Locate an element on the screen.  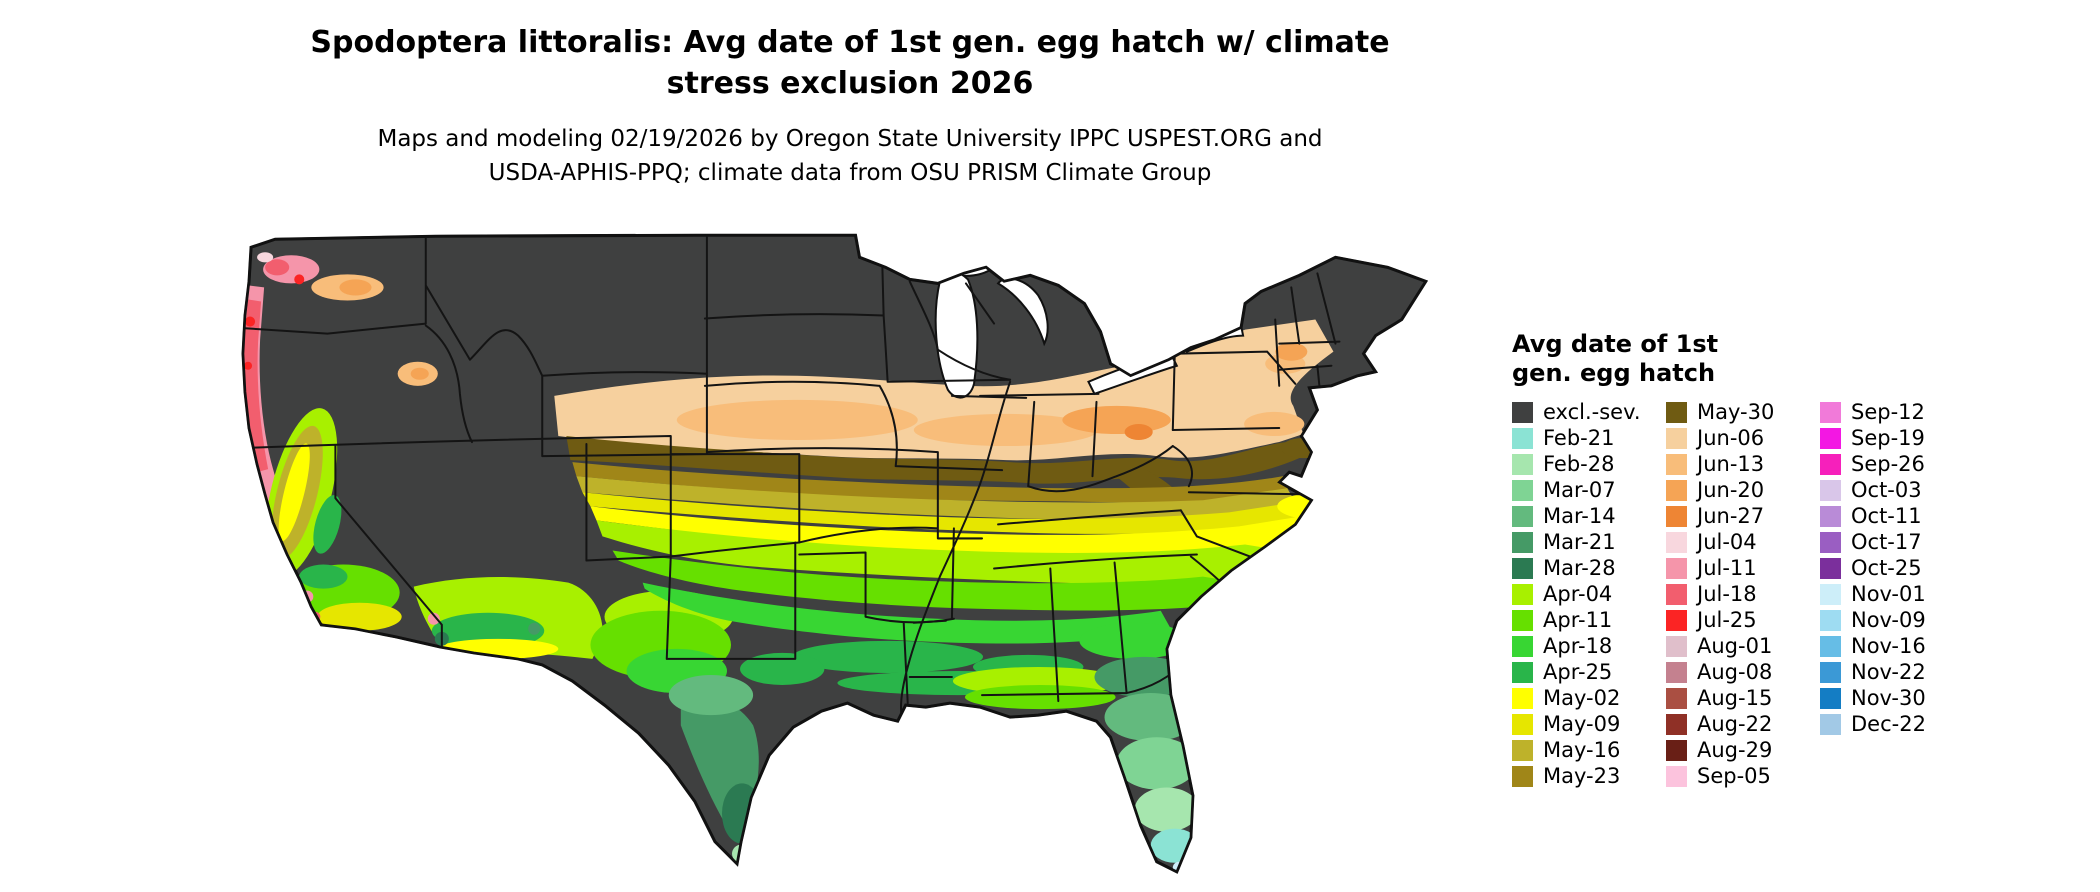
legend-item: Nov-01 is located at coordinates (1894, 594).